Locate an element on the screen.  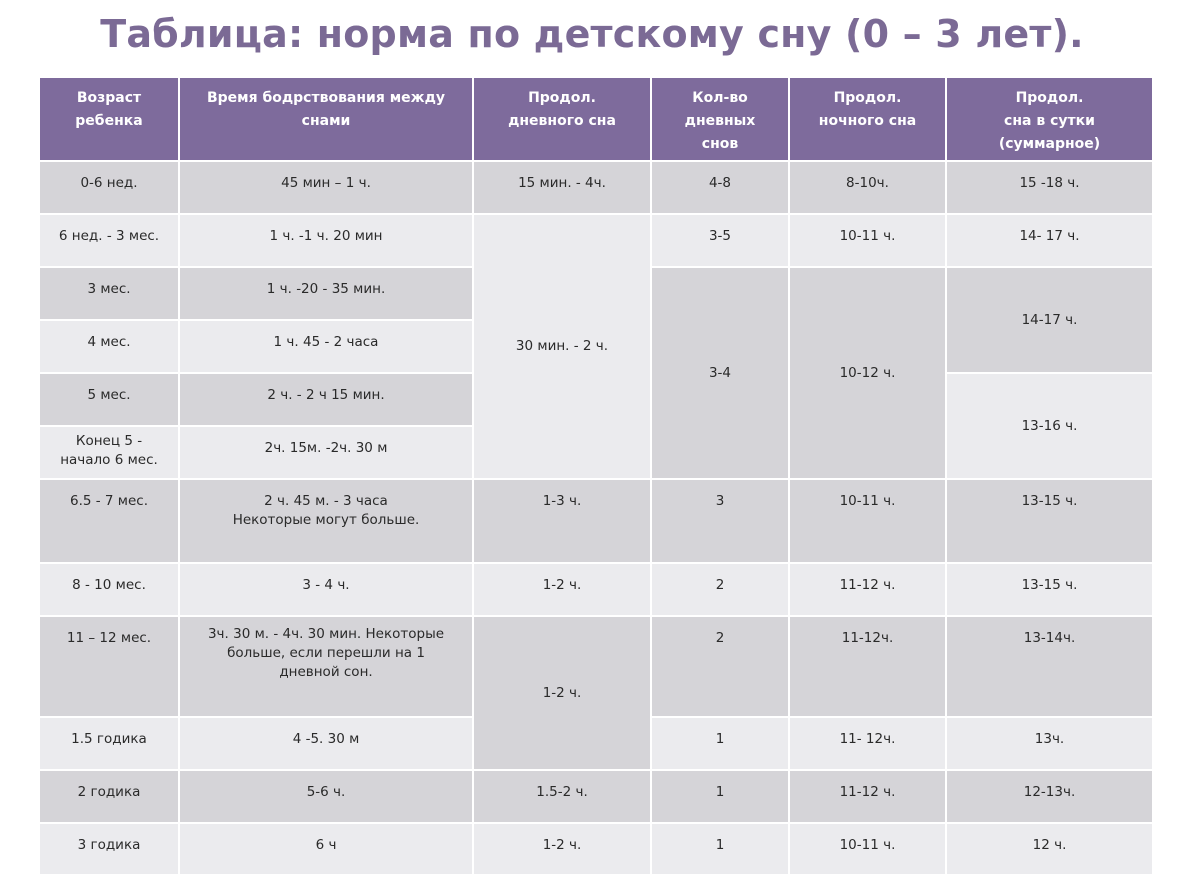
night-sleep-cell: 8-10ч. is located at coordinates (868, 188).